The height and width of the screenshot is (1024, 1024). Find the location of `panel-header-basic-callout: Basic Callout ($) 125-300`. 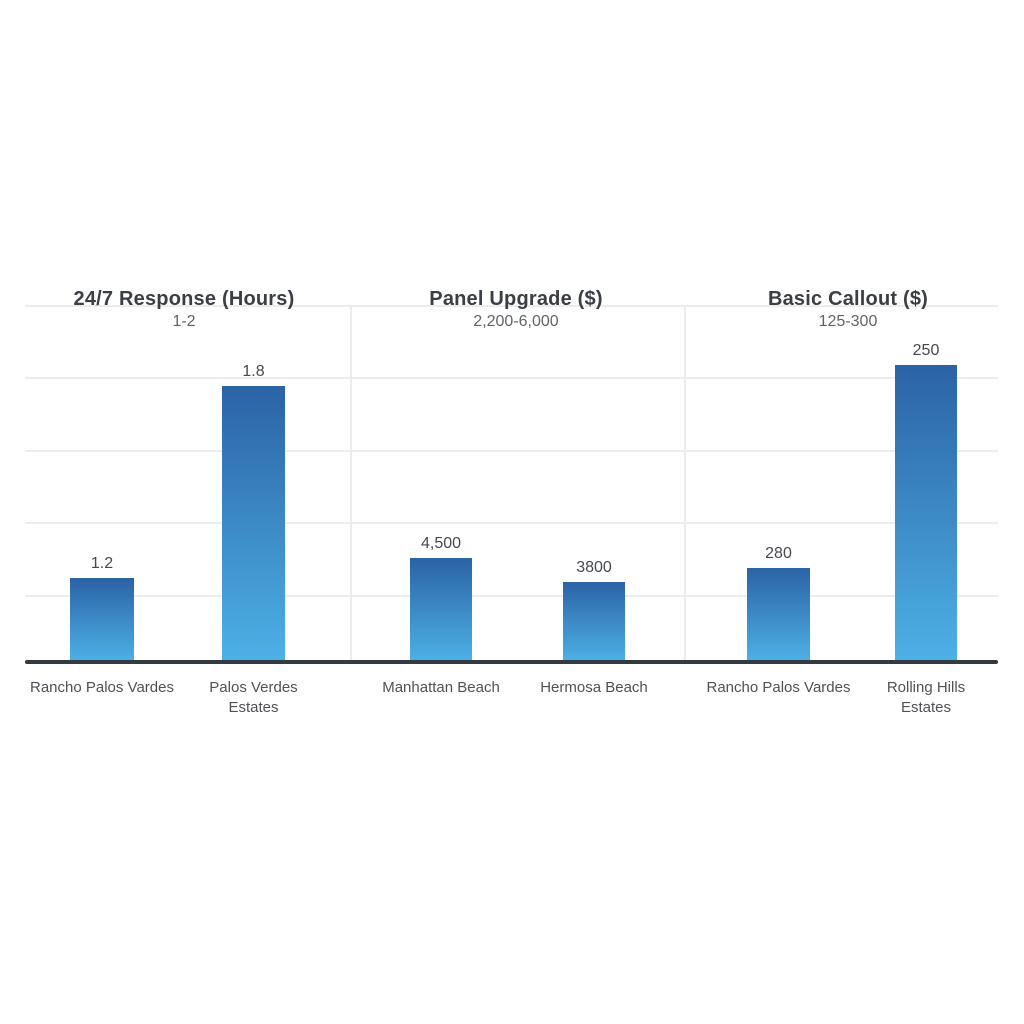

panel-header-basic-callout: Basic Callout ($) 125-300 is located at coordinates (848, 309).